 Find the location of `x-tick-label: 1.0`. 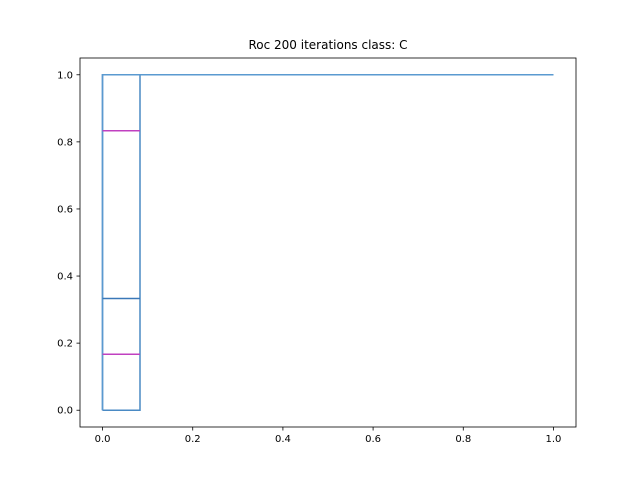

x-tick-label: 1.0 is located at coordinates (554, 439).